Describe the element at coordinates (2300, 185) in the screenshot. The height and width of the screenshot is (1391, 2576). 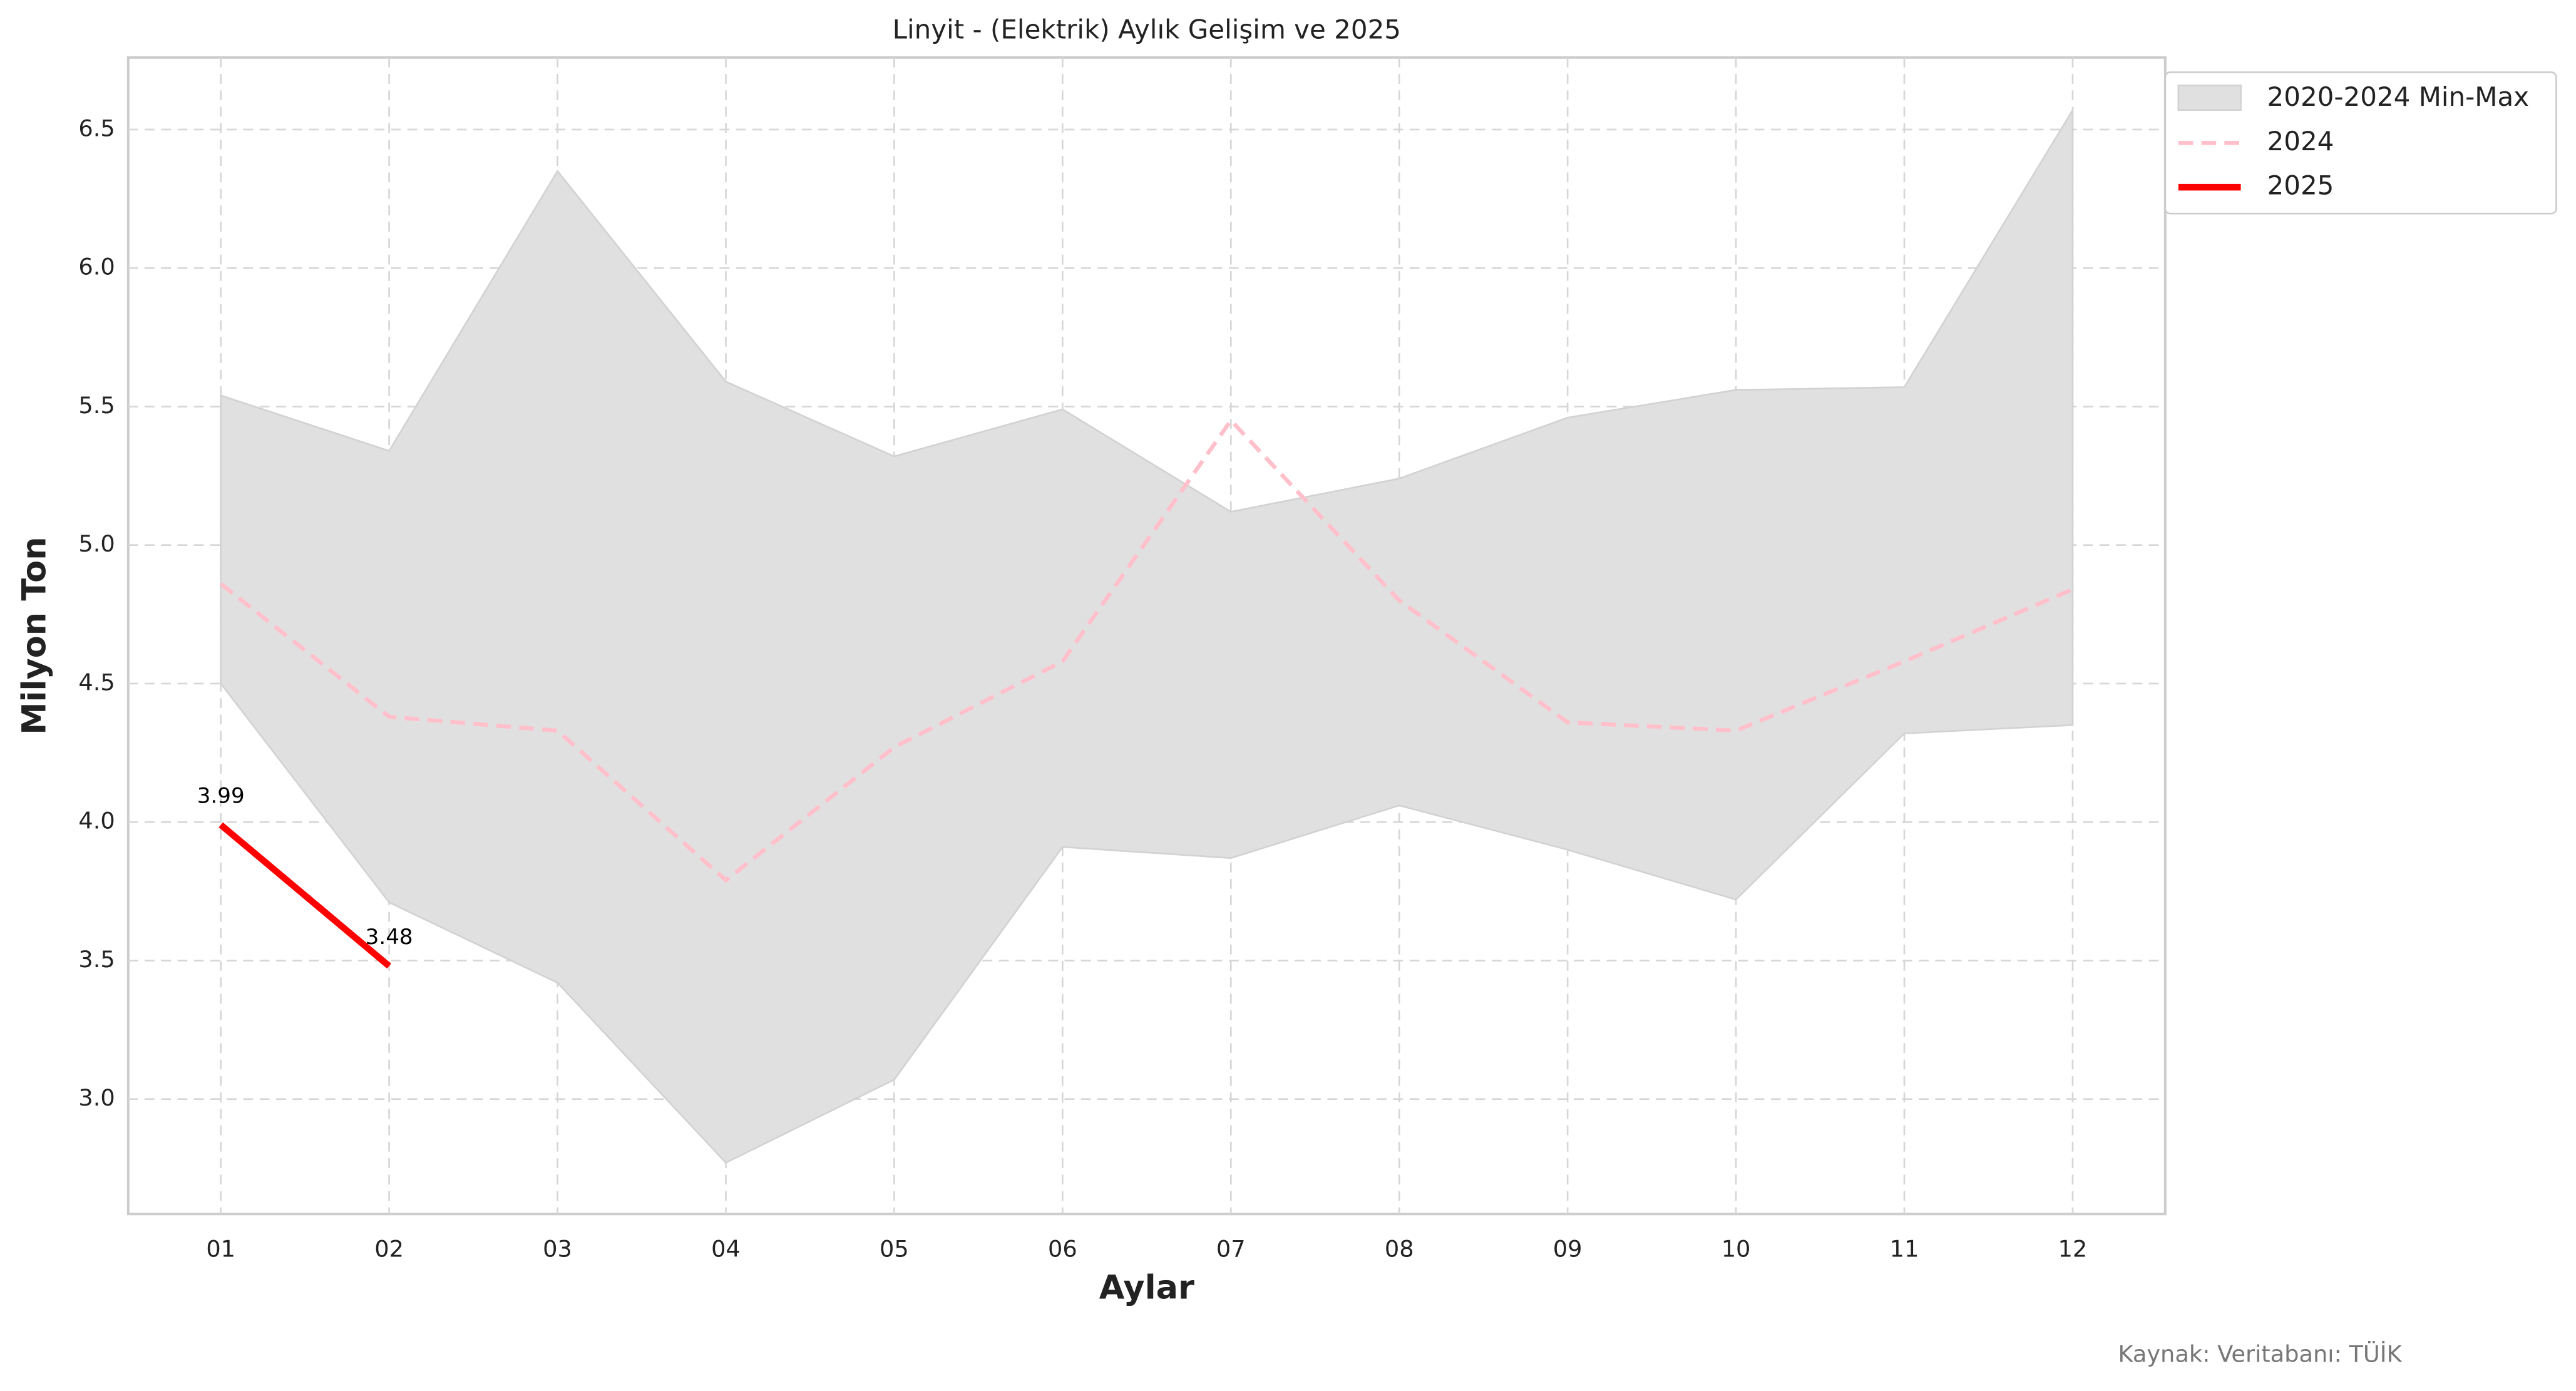
I see `legend-label: 2025` at that location.